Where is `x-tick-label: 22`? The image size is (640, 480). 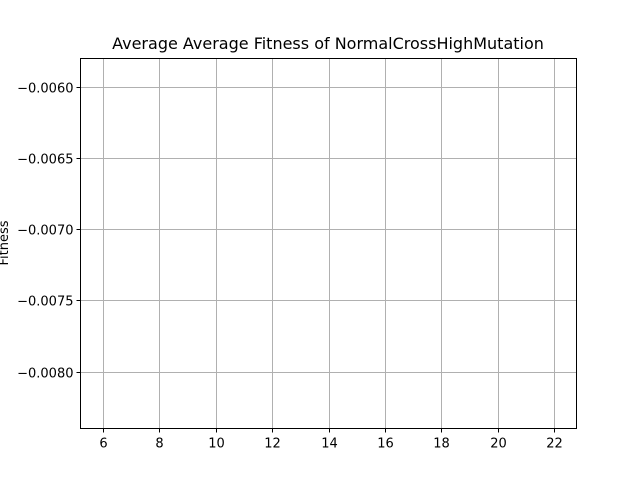
x-tick-label: 22 is located at coordinates (554, 444).